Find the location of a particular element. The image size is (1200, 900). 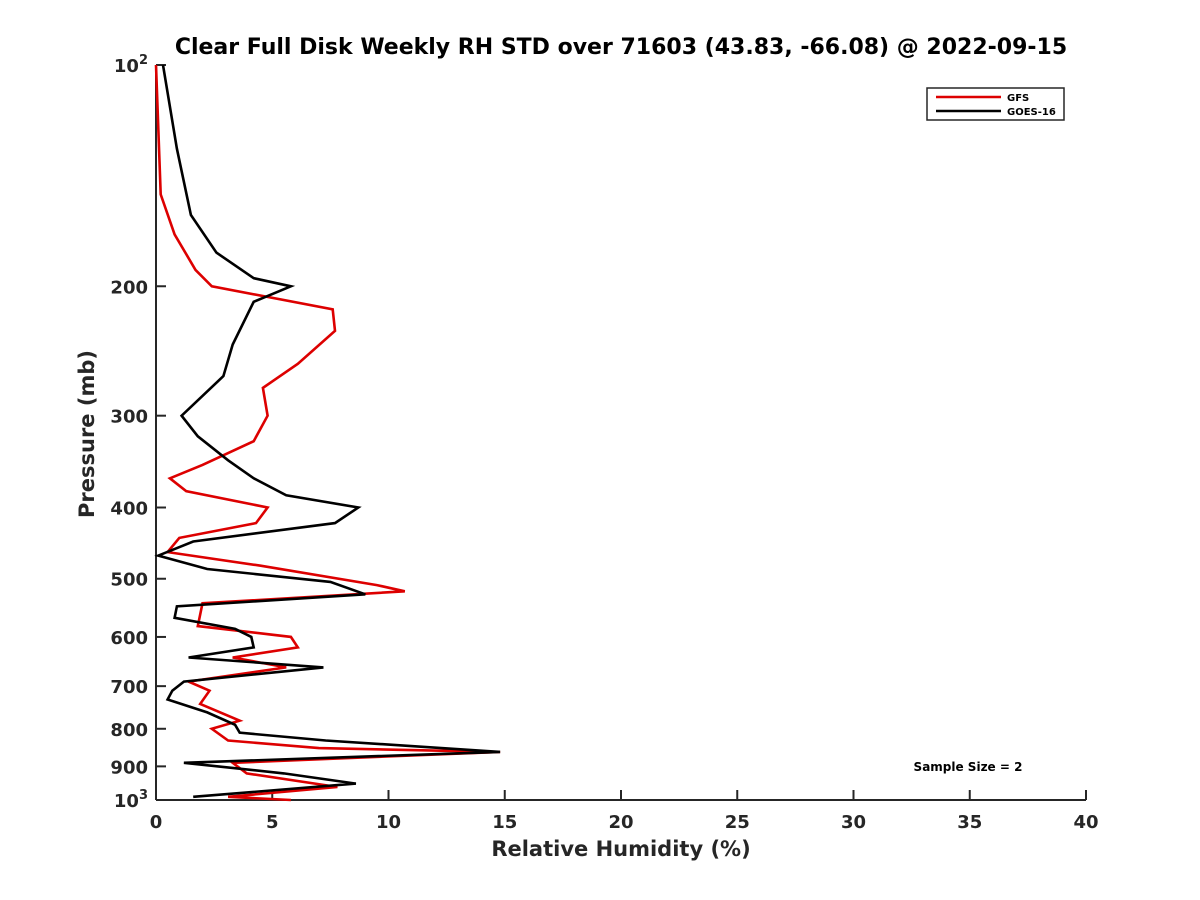

y-tick-label: 700 is located at coordinates (129, 687).